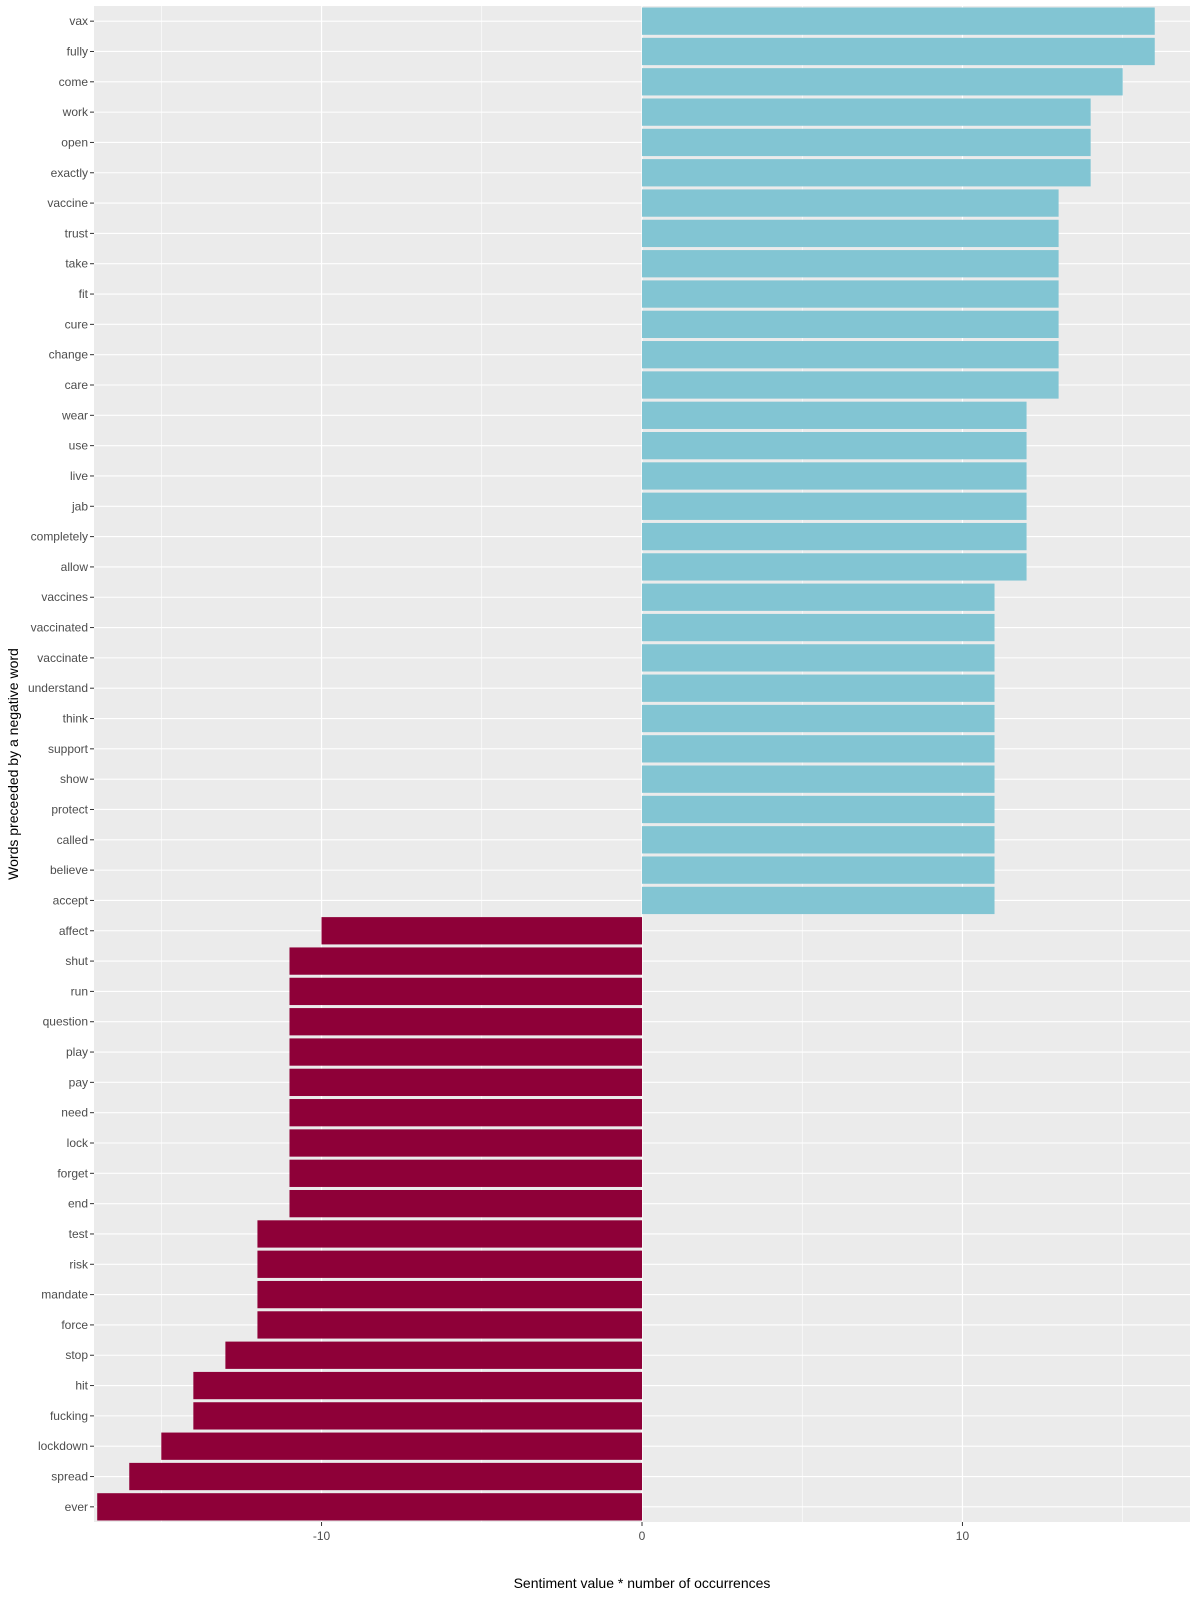 Image resolution: width=1200 pixels, height=1605 pixels. Describe the element at coordinates (65, 1022) in the screenshot. I see `y-tick-label: question` at that location.